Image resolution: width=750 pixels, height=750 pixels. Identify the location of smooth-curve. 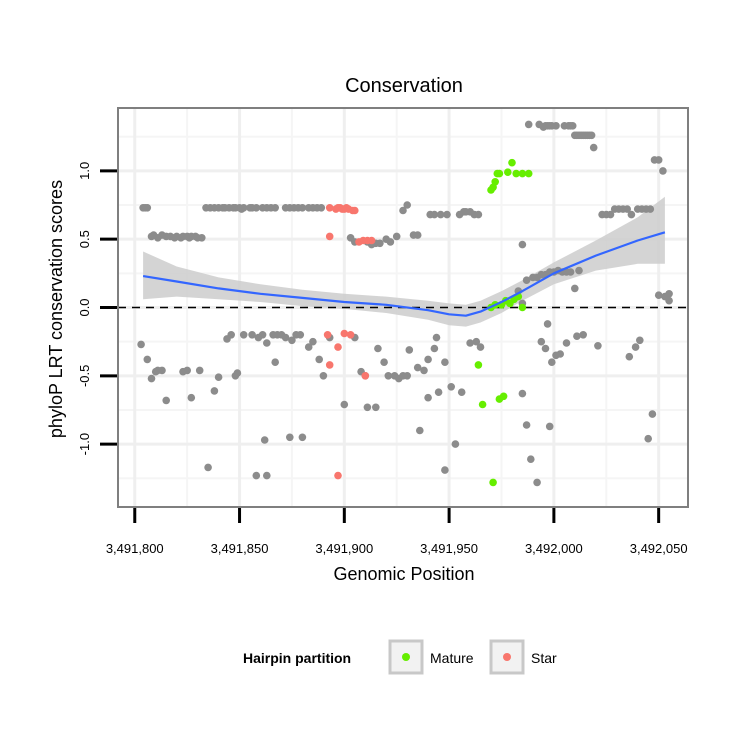
(404, 274).